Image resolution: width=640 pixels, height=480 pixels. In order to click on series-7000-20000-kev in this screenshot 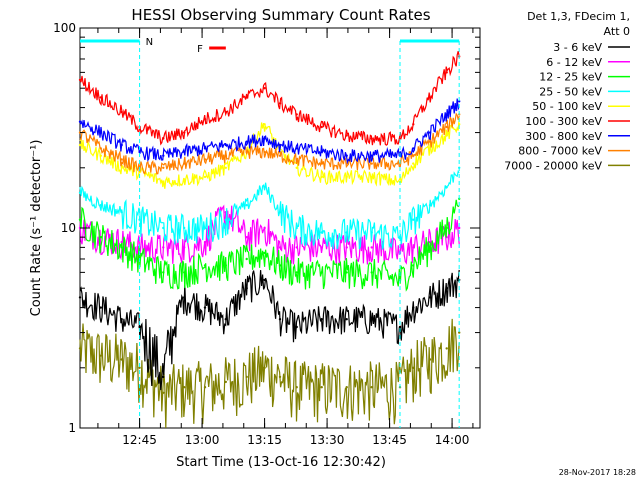, I will do `click(269, 373)`.